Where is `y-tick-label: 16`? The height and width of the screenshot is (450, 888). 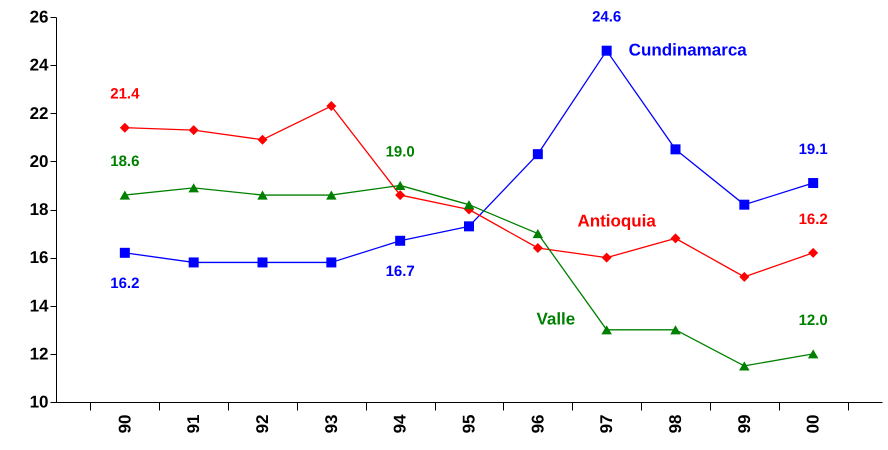
y-tick-label: 16 is located at coordinates (39, 258).